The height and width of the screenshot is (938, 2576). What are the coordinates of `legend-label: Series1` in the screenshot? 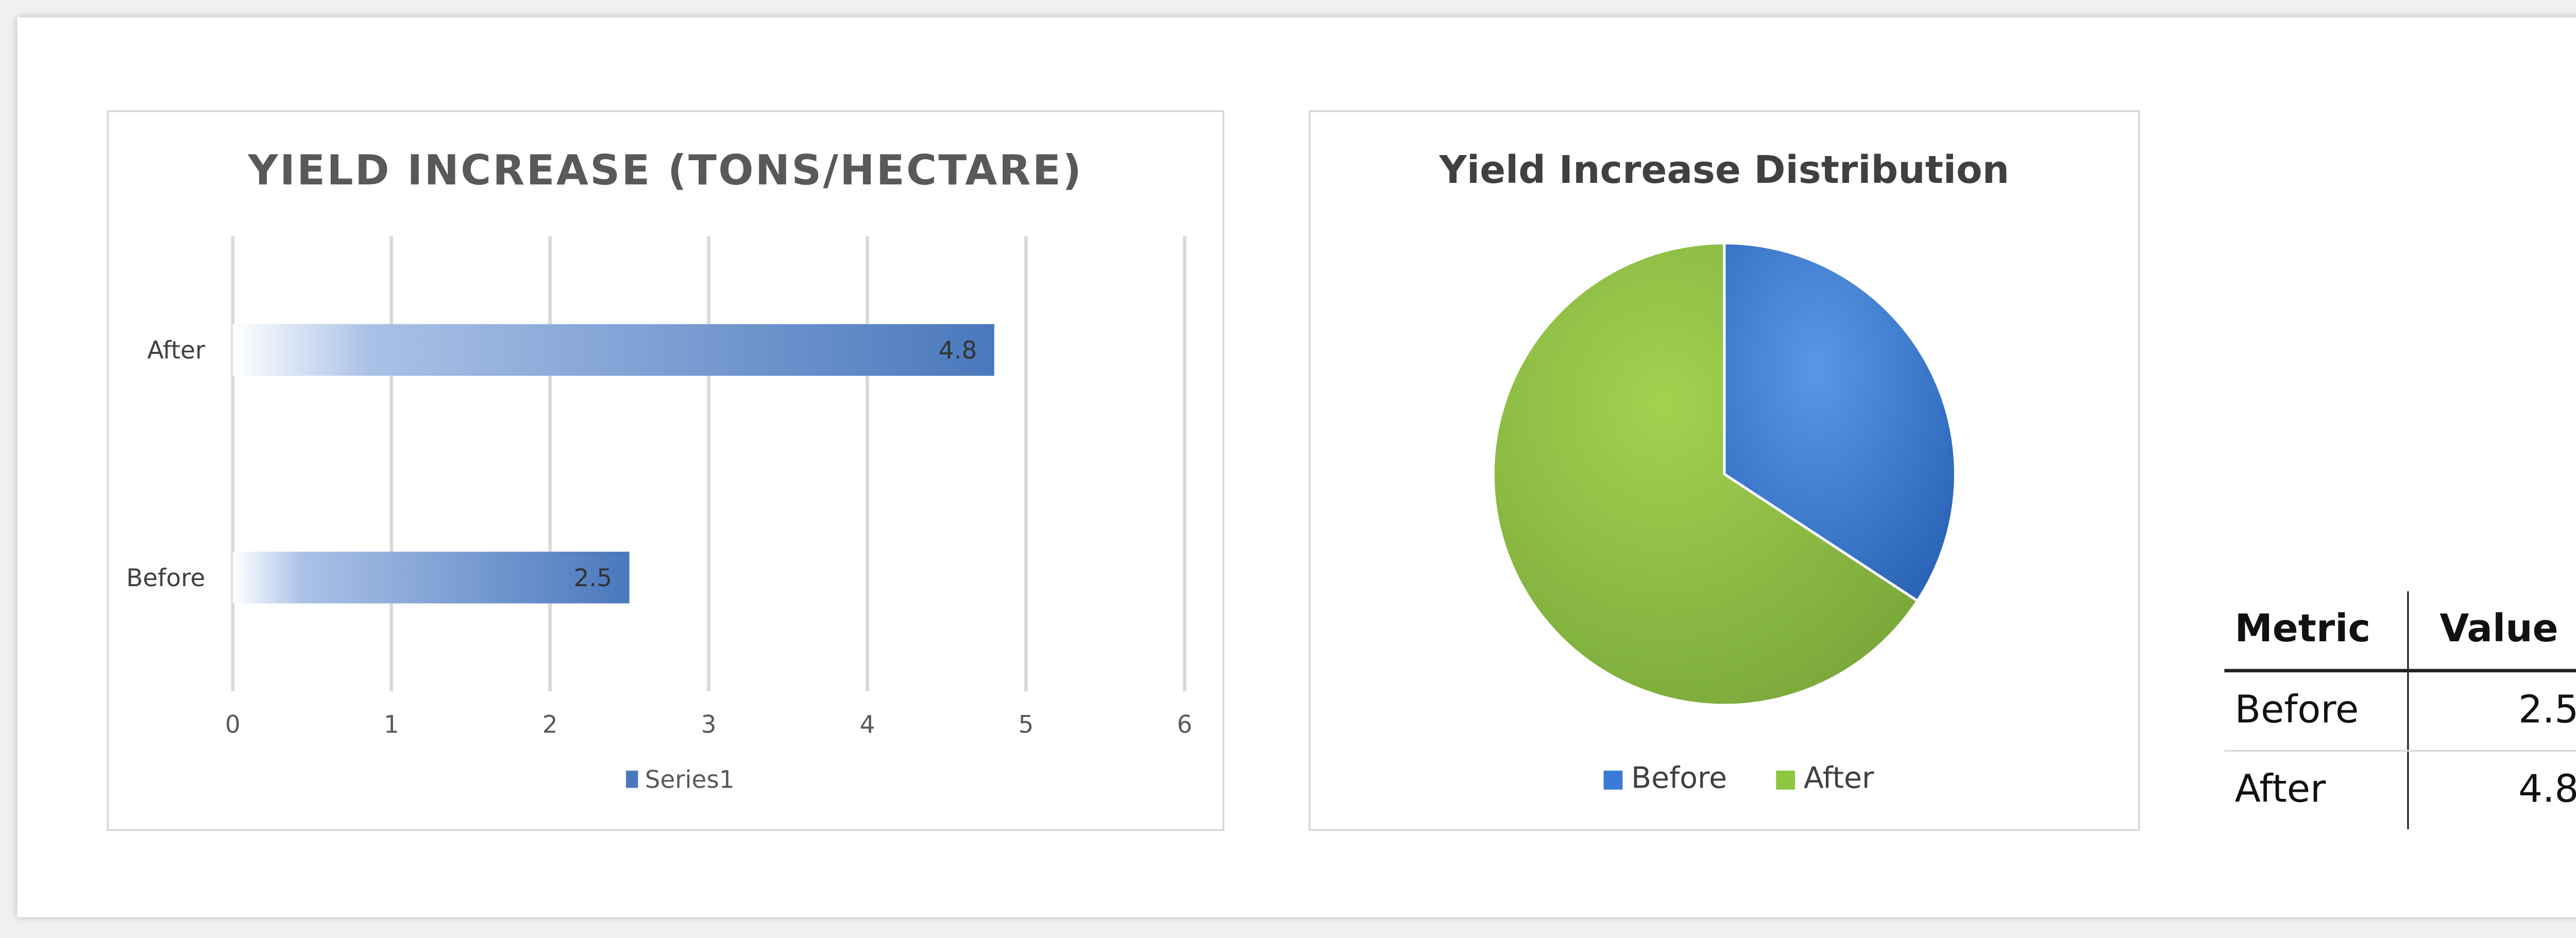 It's located at (690, 780).